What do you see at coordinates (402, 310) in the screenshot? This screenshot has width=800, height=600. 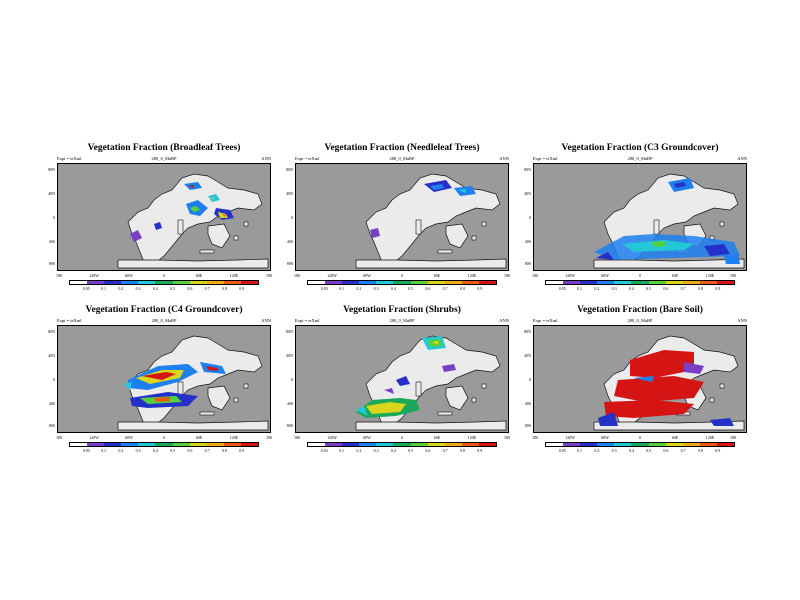 I see `panel-title: Vegetation Fraction (Shrubs)` at bounding box center [402, 310].